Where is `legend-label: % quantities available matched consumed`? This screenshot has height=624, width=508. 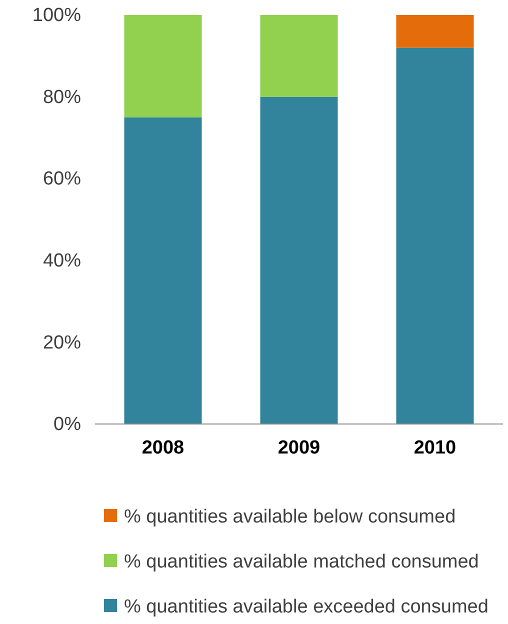 legend-label: % quantities available matched consumed is located at coordinates (301, 562).